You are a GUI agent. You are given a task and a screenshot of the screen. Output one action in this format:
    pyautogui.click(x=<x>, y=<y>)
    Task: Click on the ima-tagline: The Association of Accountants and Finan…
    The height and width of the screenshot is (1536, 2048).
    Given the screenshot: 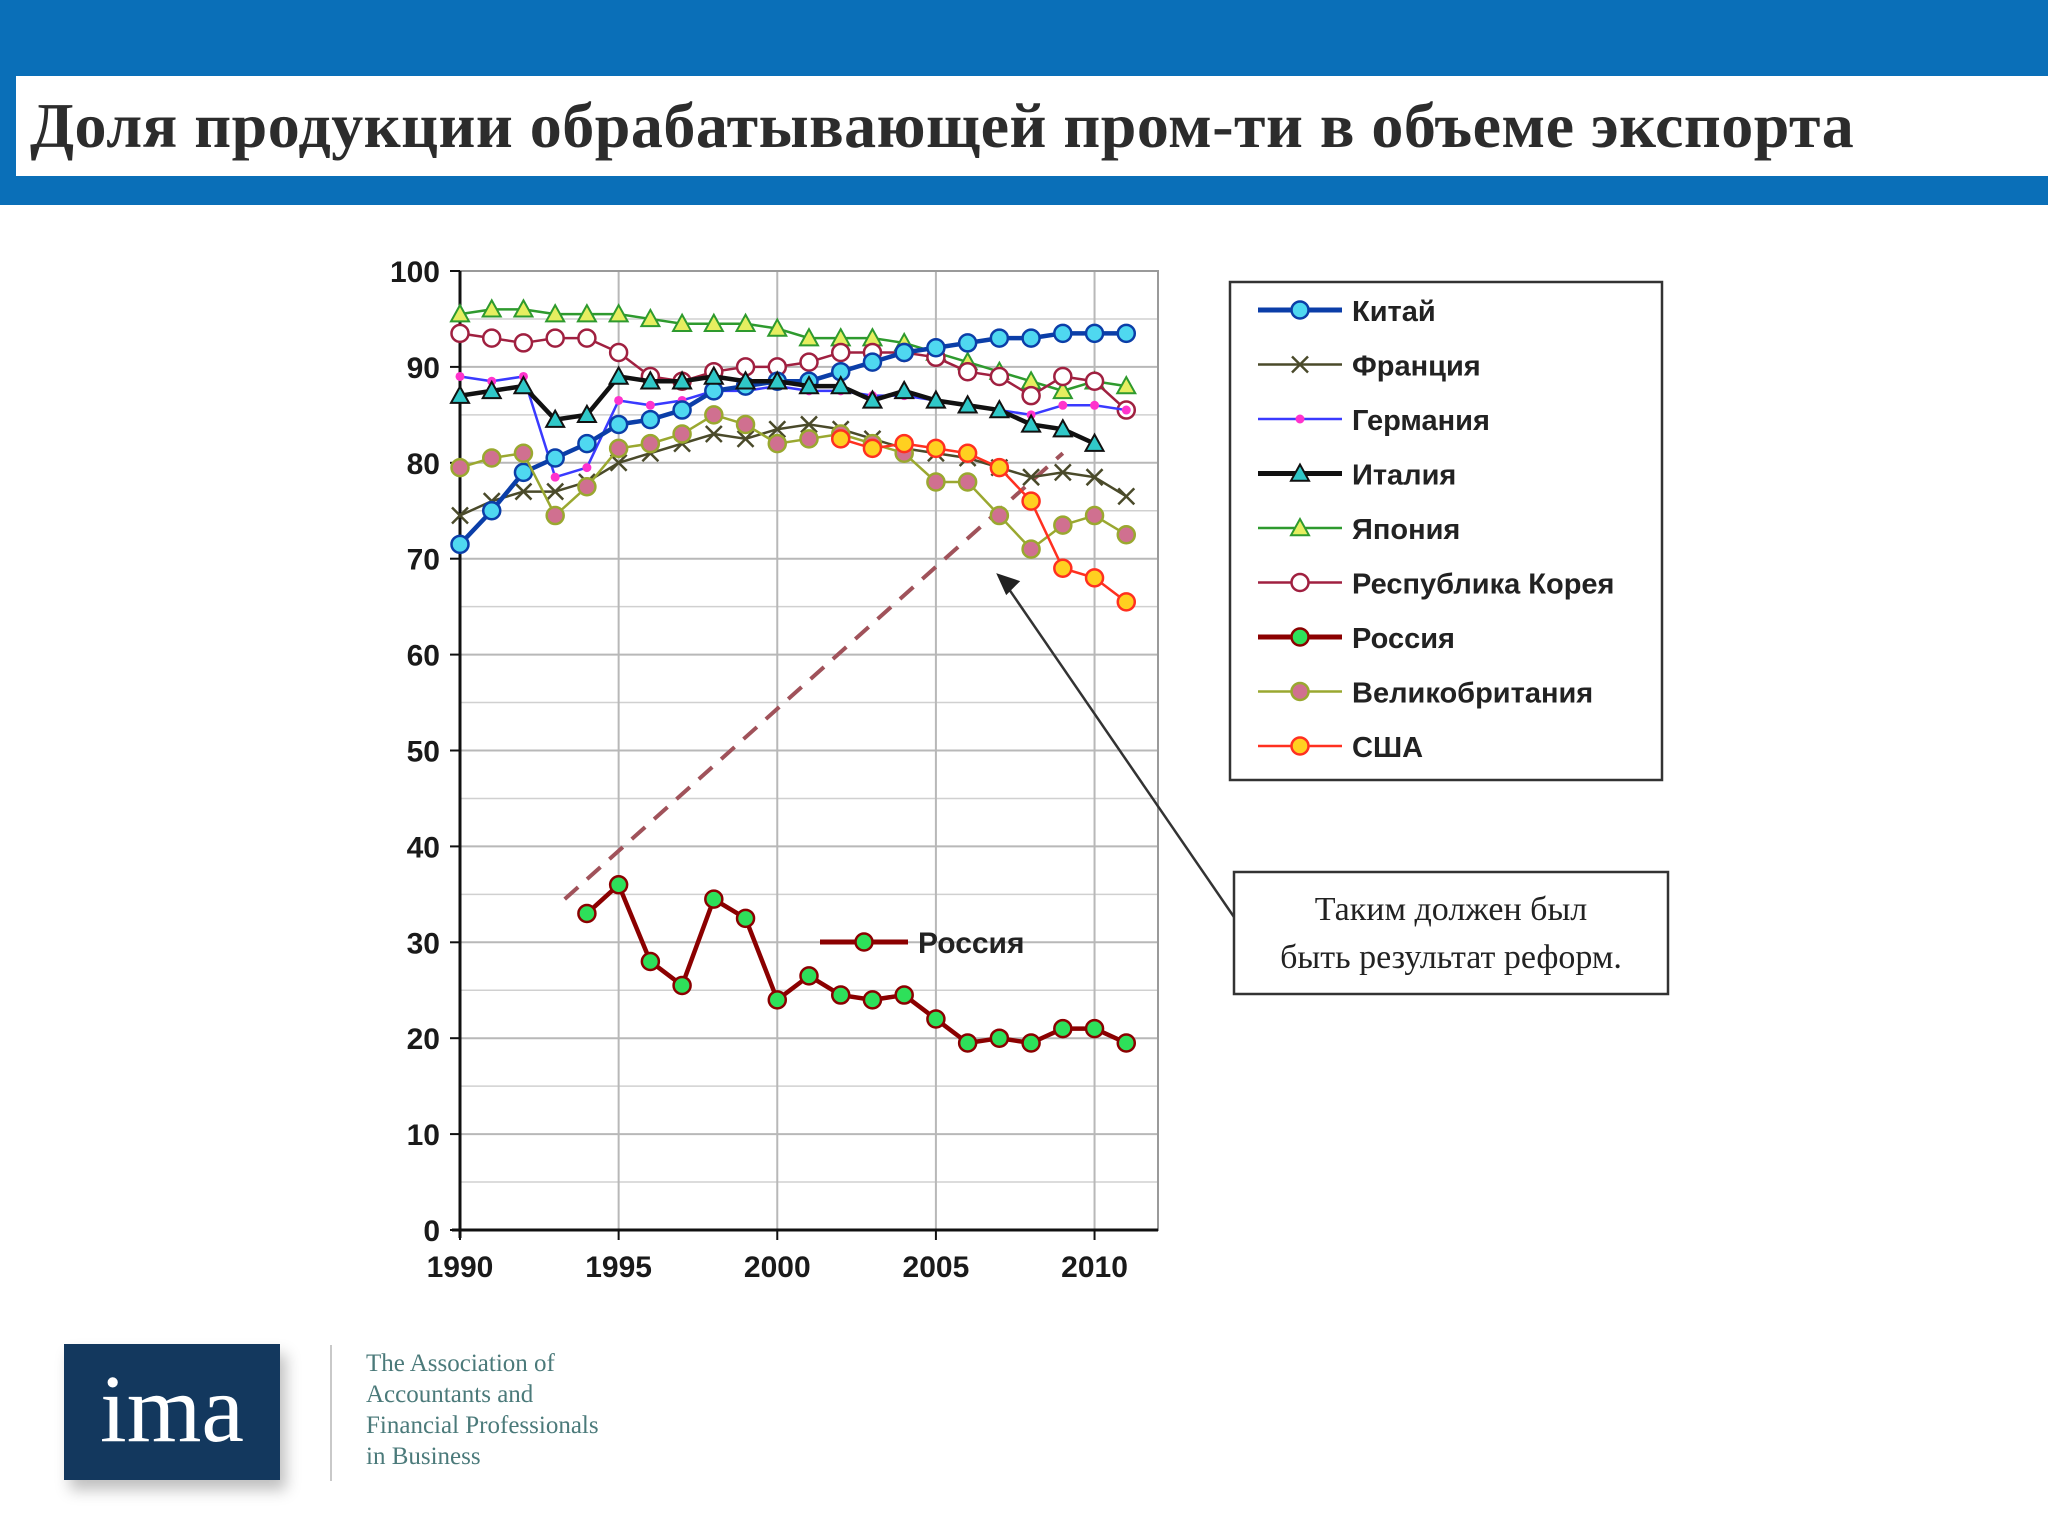 What is the action you would take?
    pyautogui.click(x=526, y=1410)
    